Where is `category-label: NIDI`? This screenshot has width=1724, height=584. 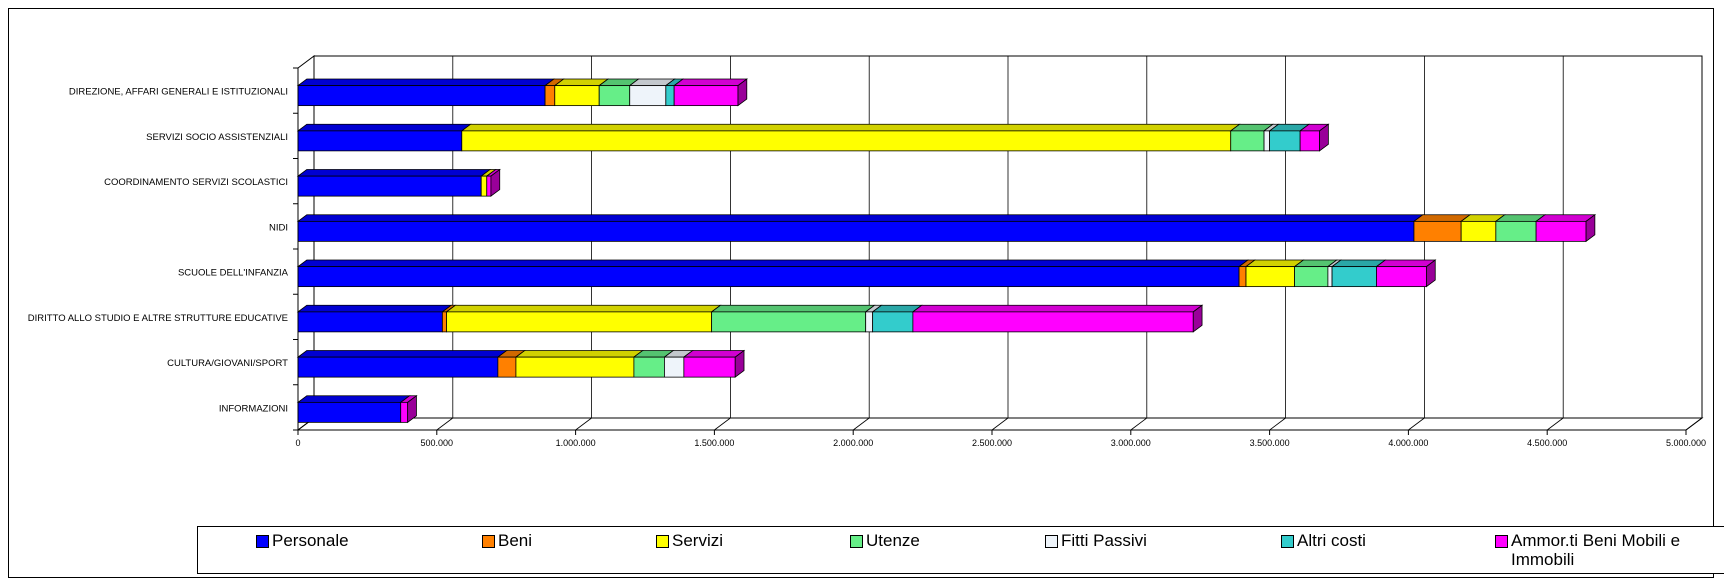
category-label: NIDI is located at coordinates (278, 227).